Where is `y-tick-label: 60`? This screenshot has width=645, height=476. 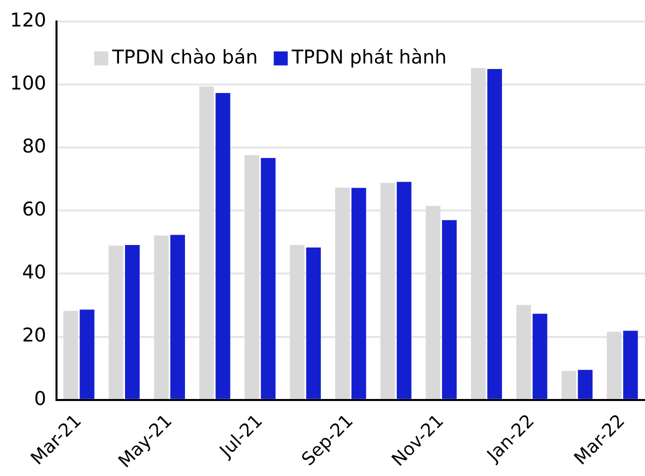 y-tick-label: 60 is located at coordinates (34, 209).